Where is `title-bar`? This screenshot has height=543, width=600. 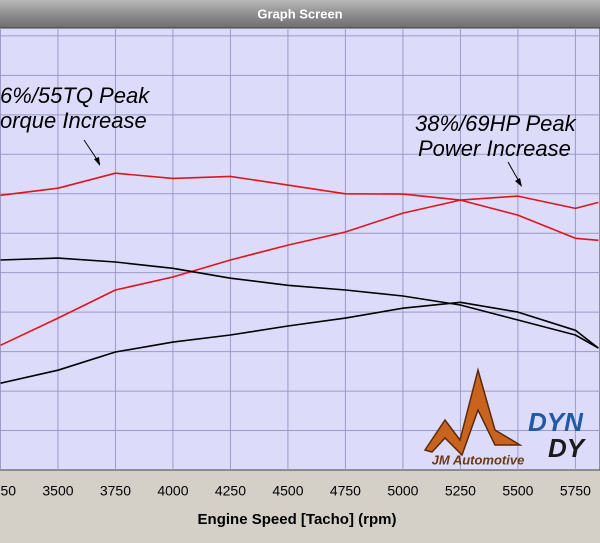
title-bar is located at coordinates (300, 14).